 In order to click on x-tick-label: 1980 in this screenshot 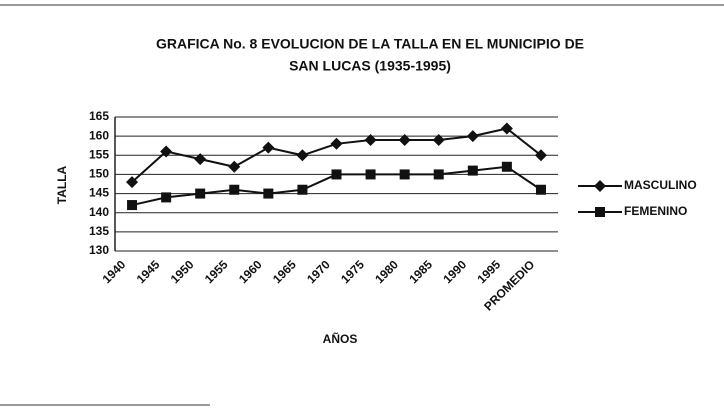, I will do `click(386, 271)`.